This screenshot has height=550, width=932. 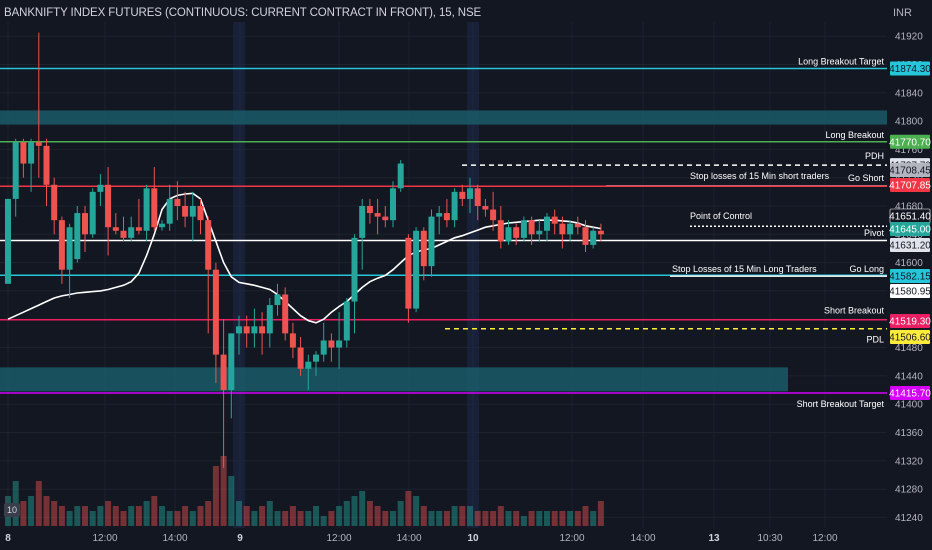 What do you see at coordinates (910, 186) in the screenshot?
I see `price-badge-label: 41707.85` at bounding box center [910, 186].